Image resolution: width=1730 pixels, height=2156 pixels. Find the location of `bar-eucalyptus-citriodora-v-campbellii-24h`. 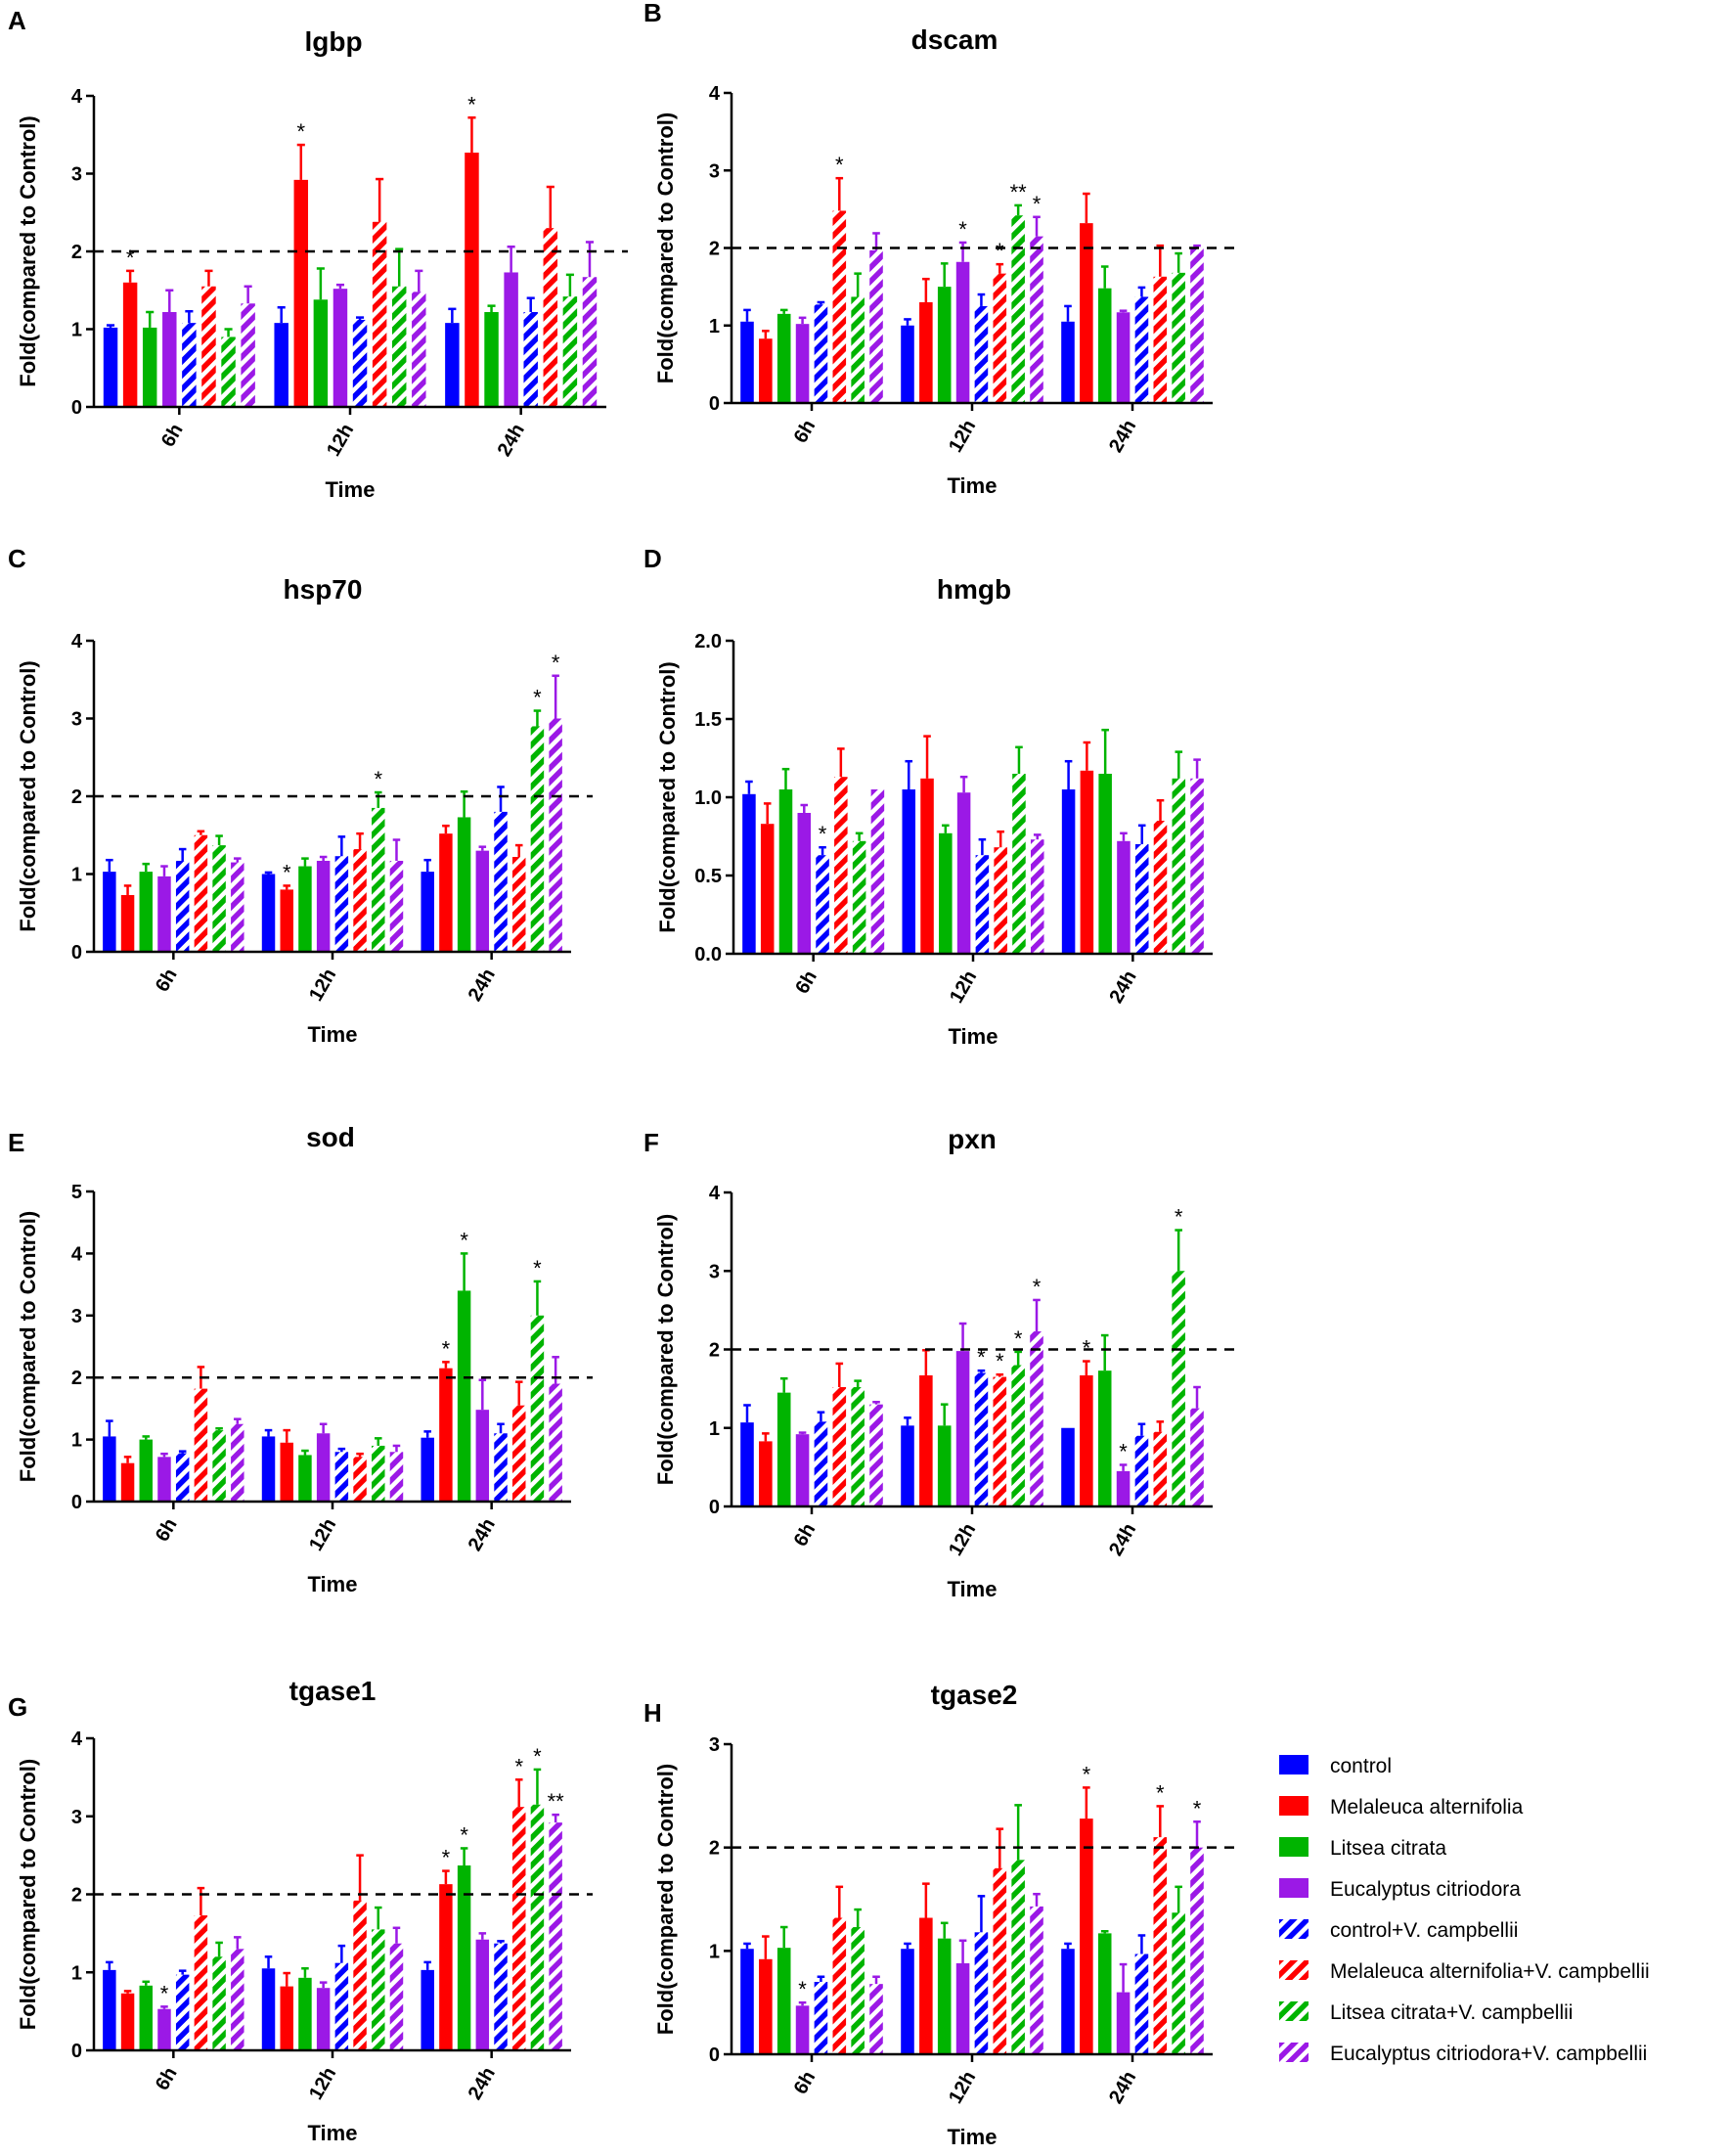

bar-eucalyptus-citriodora-v-campbellii-24h is located at coordinates (1197, 1457).